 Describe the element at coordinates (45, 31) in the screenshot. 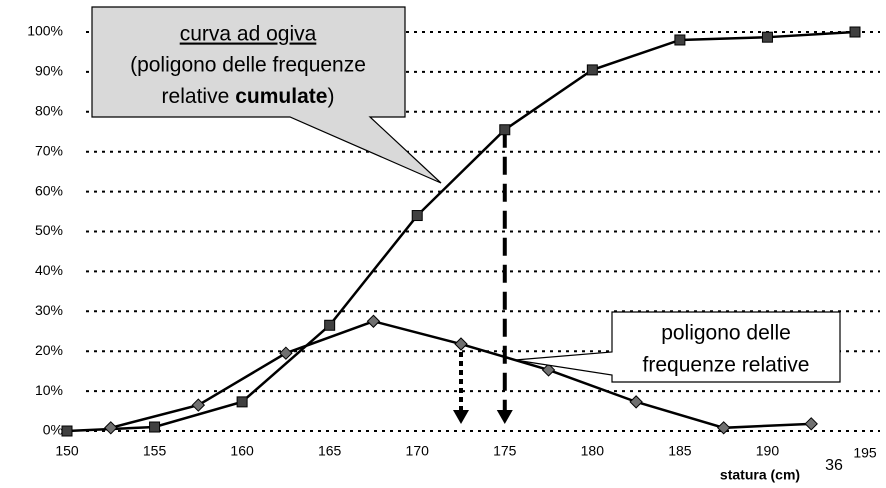

I see `y-tick-label: 100%` at that location.